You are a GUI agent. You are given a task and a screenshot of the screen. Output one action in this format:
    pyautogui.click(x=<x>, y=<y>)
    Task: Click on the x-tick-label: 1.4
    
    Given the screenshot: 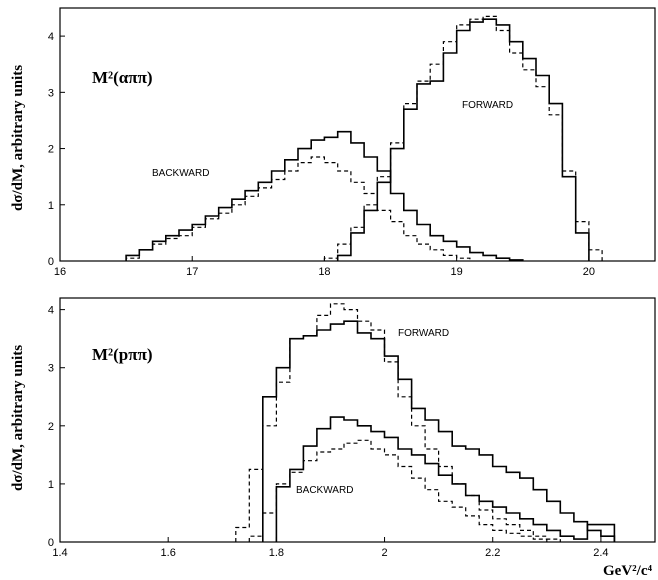 What is the action you would take?
    pyautogui.click(x=59, y=553)
    